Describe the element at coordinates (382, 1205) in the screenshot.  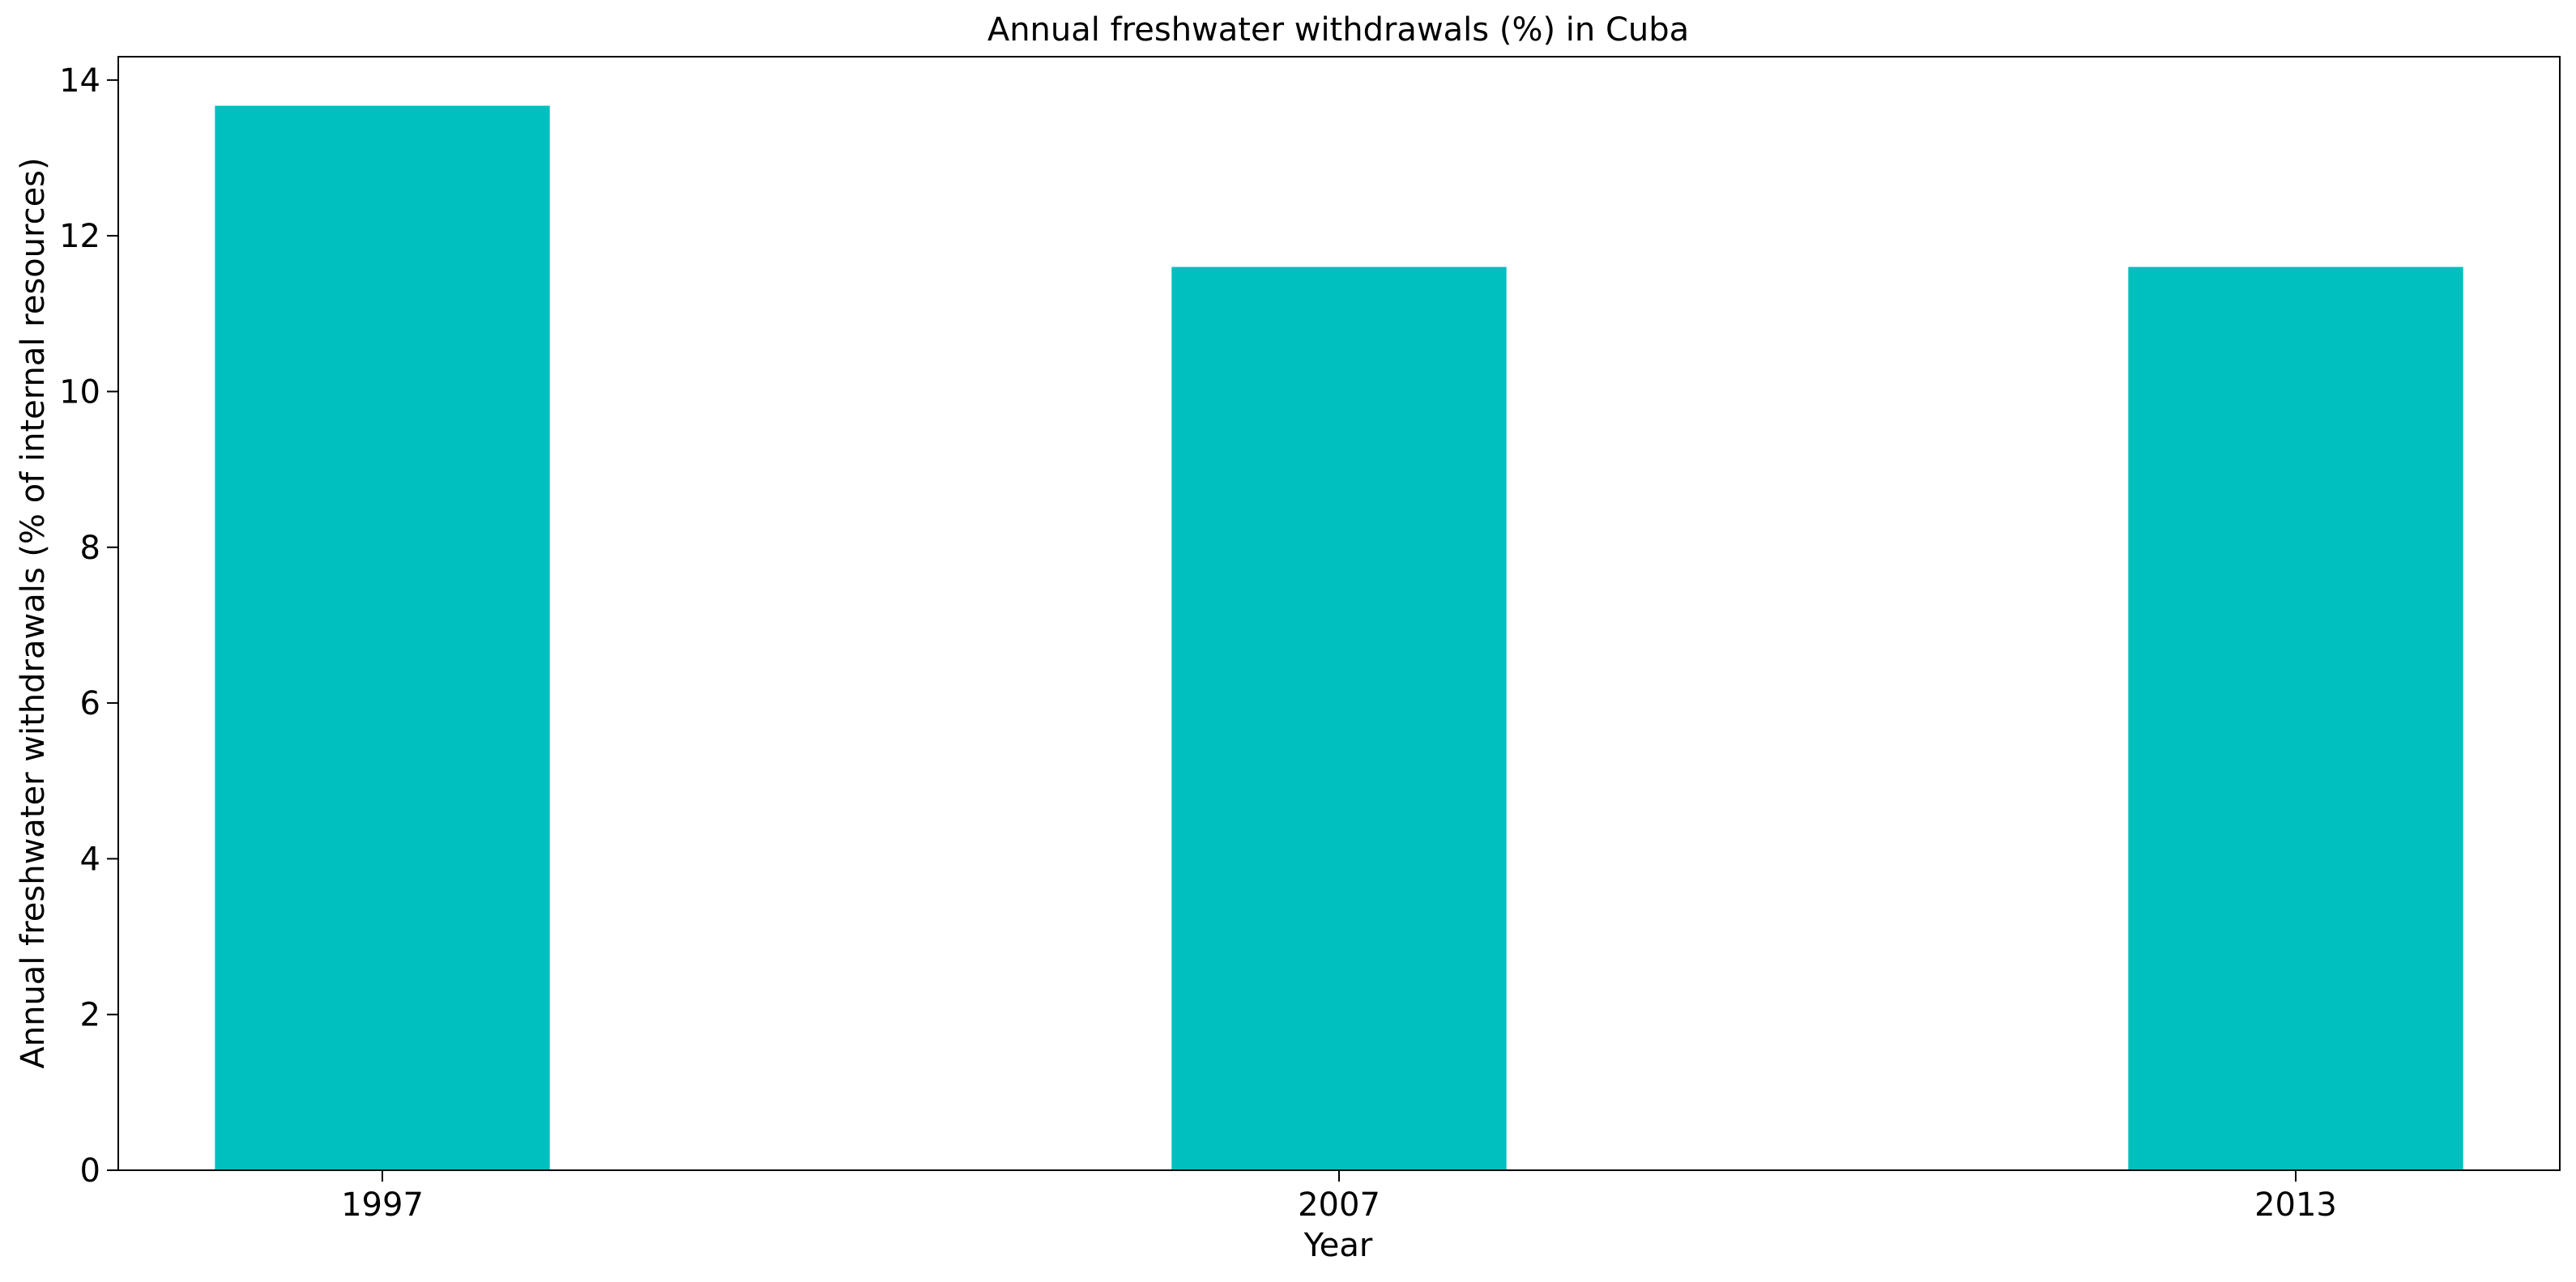
I see `x-tick-label-1997: 1997` at that location.